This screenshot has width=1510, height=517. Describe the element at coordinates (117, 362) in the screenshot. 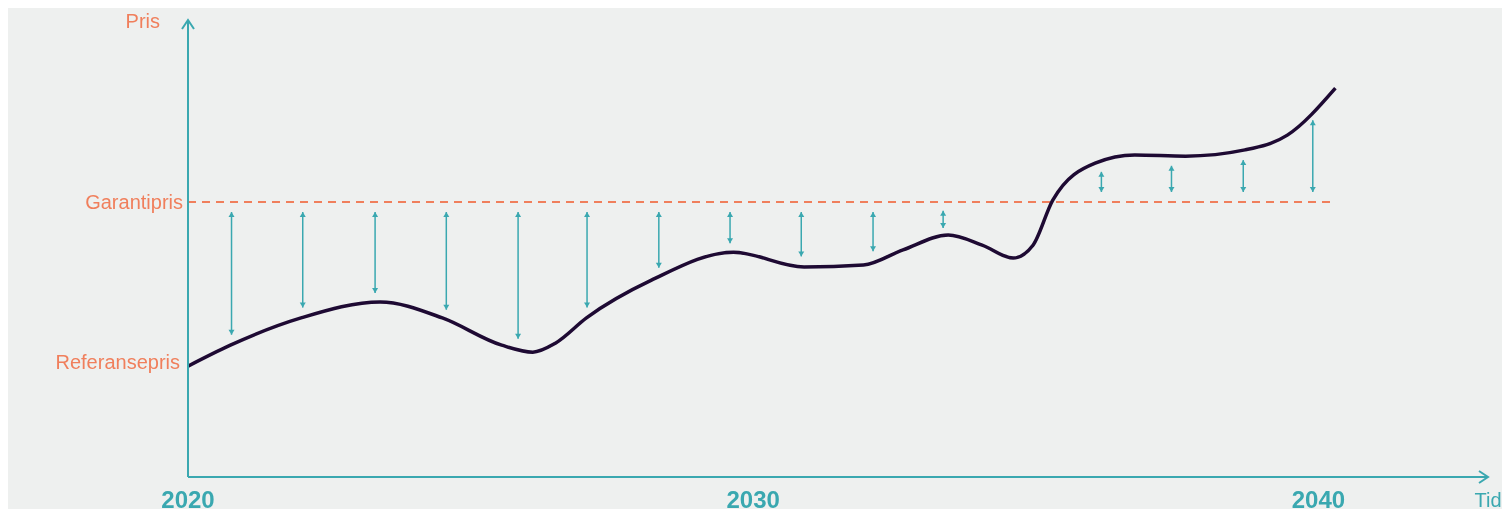

I see `annotation: Referansepris` at that location.